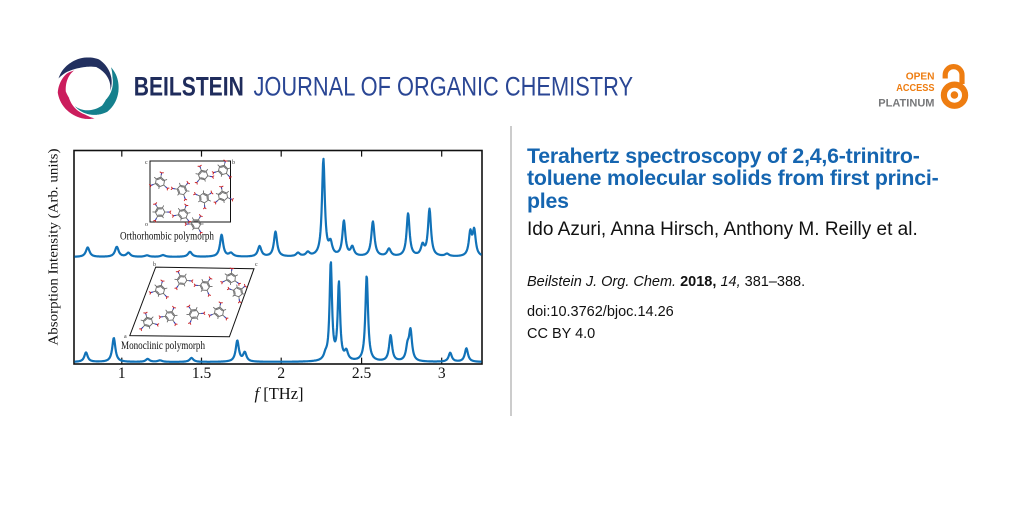 The width and height of the screenshot is (1024, 512). I want to click on svg-text: Orthorhombic polymorph, so click(167, 236).